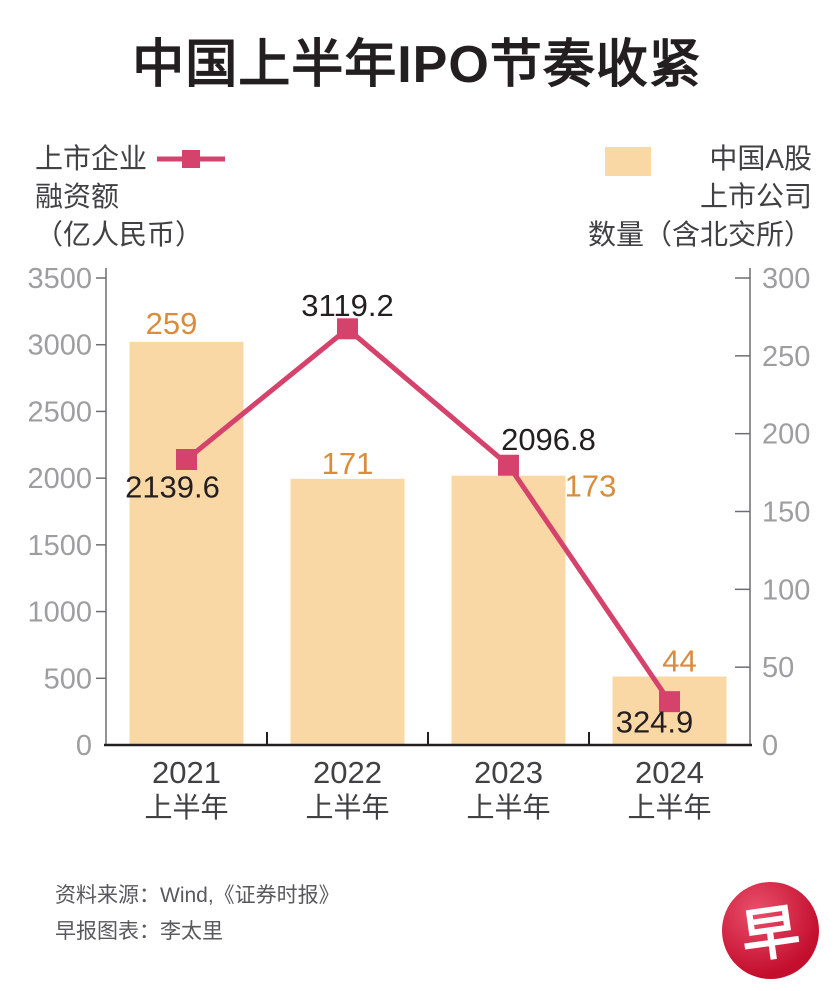 The image size is (834, 991). I want to click on left-axis-tick-label: 2500, so click(59, 412).